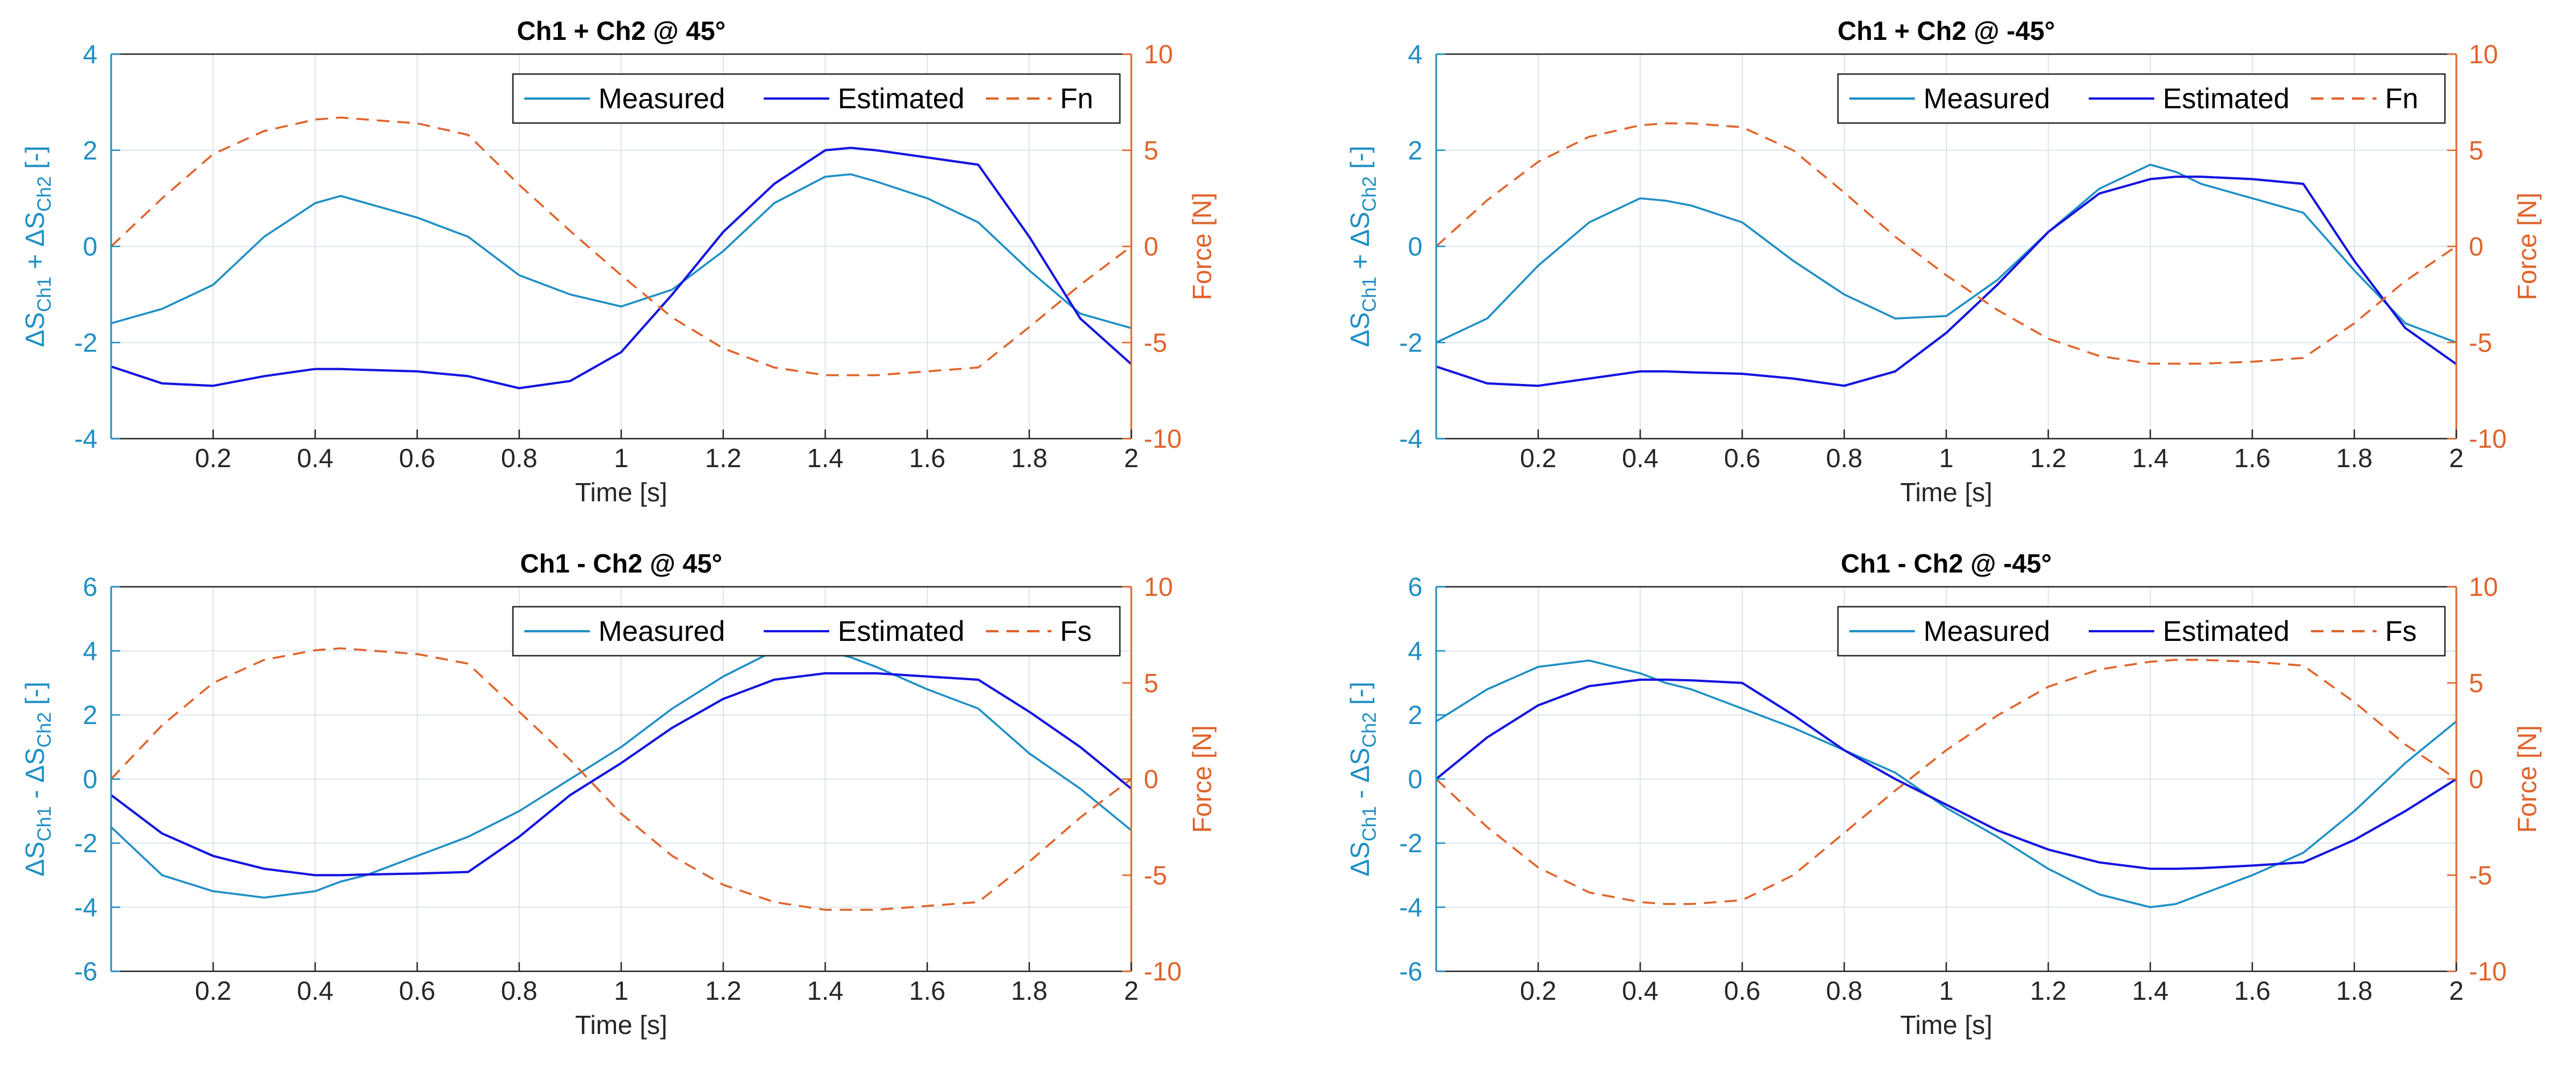 The height and width of the screenshot is (1071, 2576). What do you see at coordinates (1158, 587) in the screenshot?
I see `y-tick-label-right: 10` at bounding box center [1158, 587].